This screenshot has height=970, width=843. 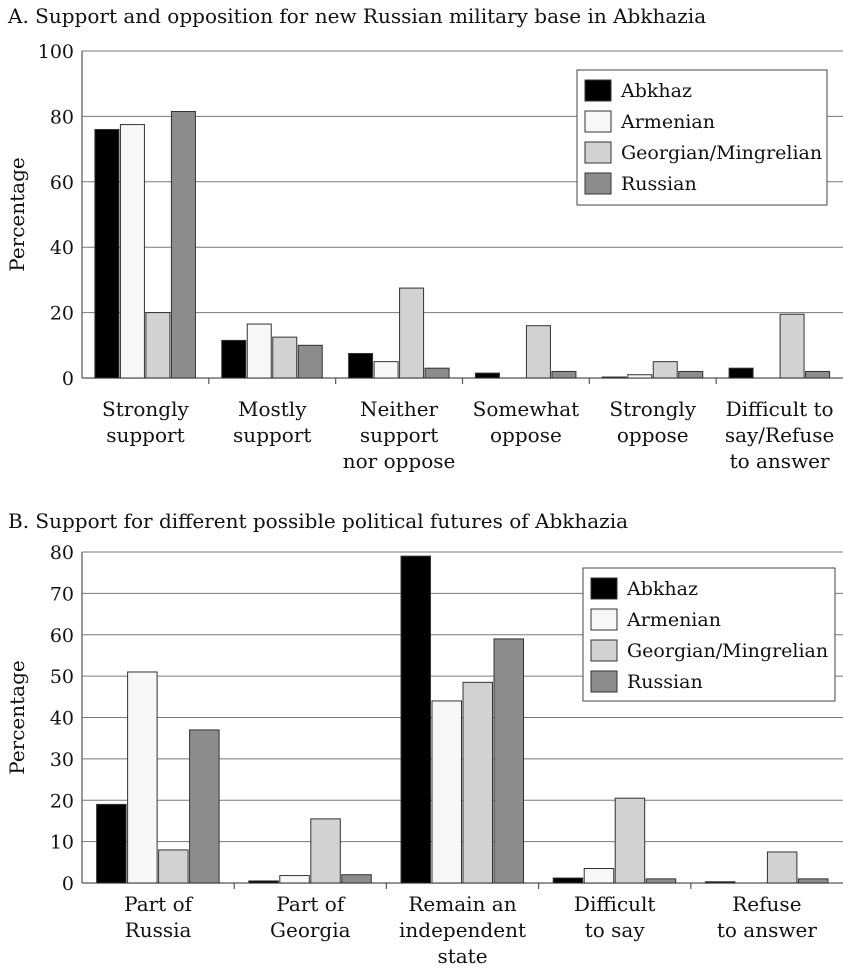 What do you see at coordinates (62, 760) in the screenshot?
I see `chart-b-y-tick-label: 30` at bounding box center [62, 760].